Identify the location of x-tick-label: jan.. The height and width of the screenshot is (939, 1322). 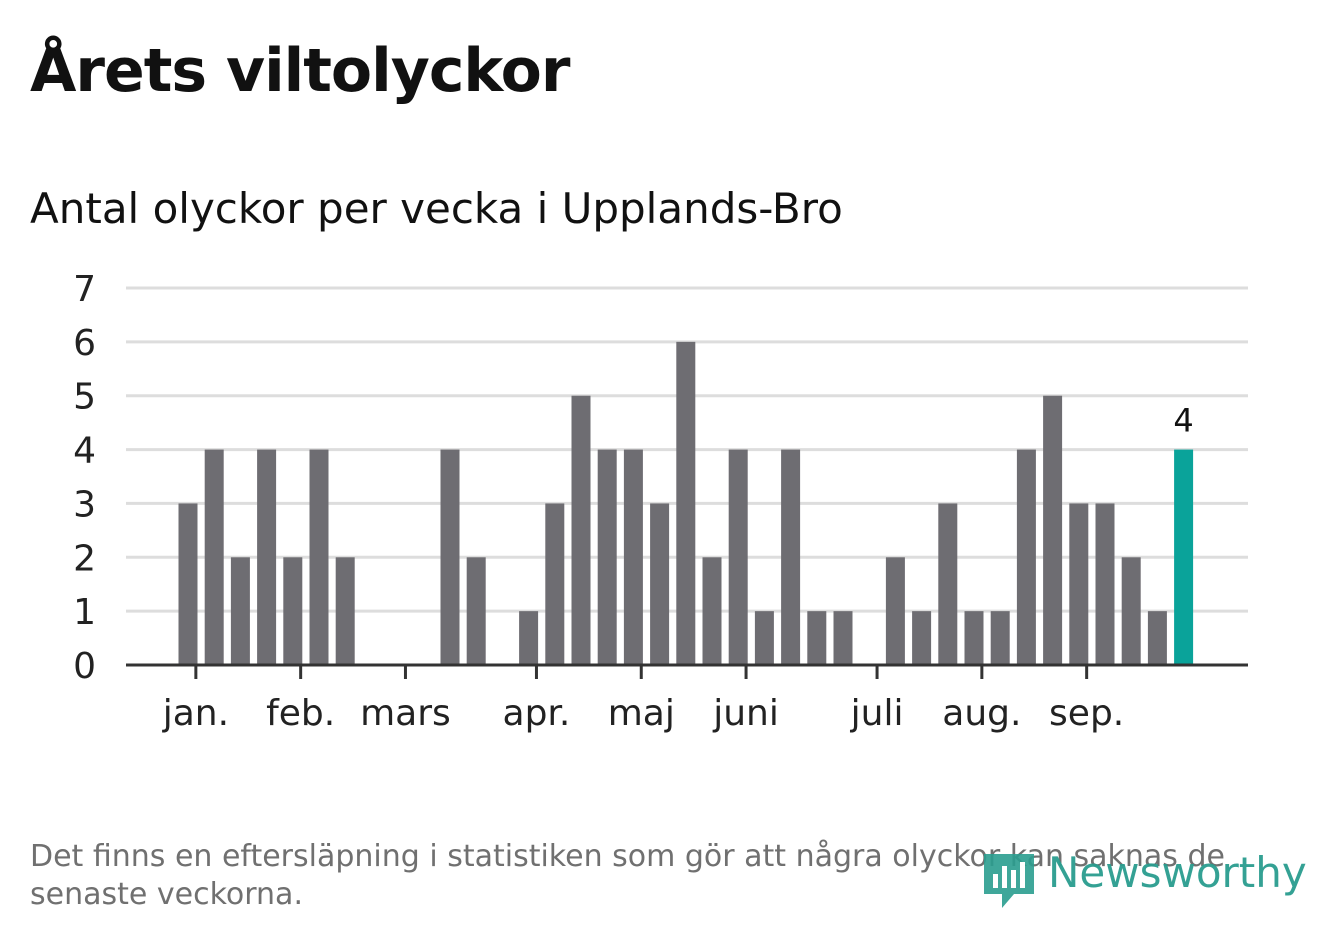
(195, 713).